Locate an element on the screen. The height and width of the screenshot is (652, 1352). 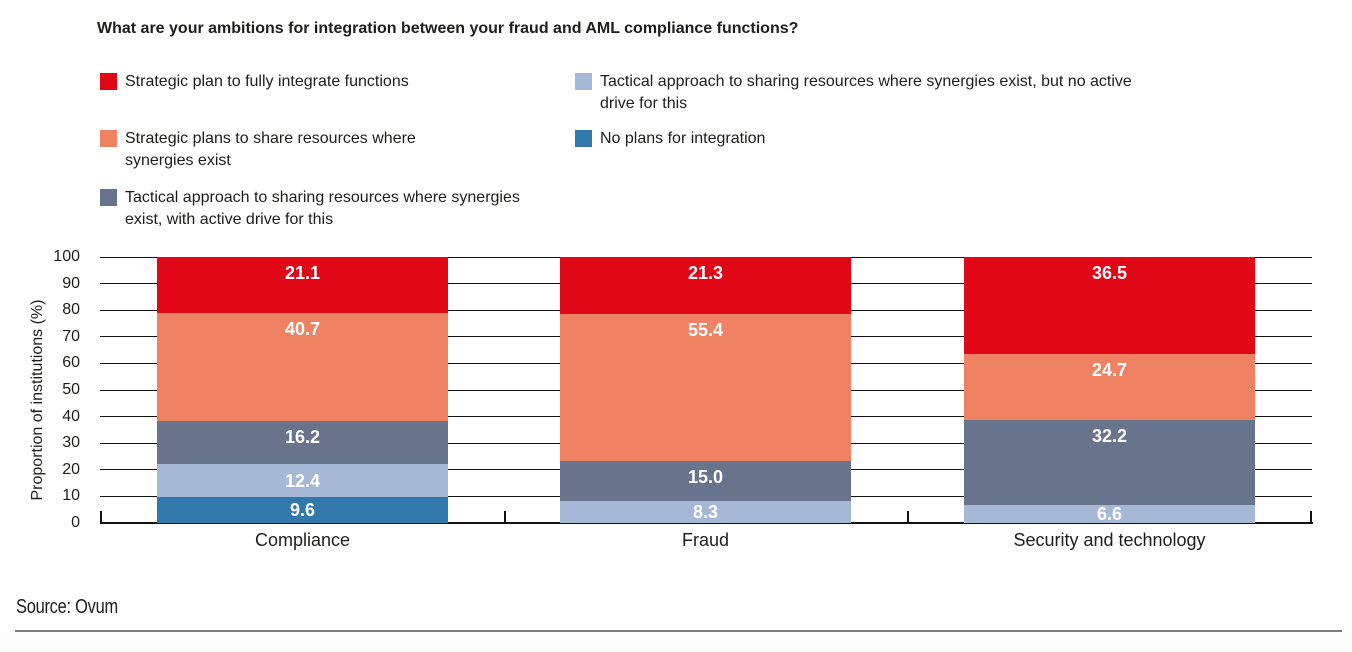
x-axis-line is located at coordinates (706, 523).